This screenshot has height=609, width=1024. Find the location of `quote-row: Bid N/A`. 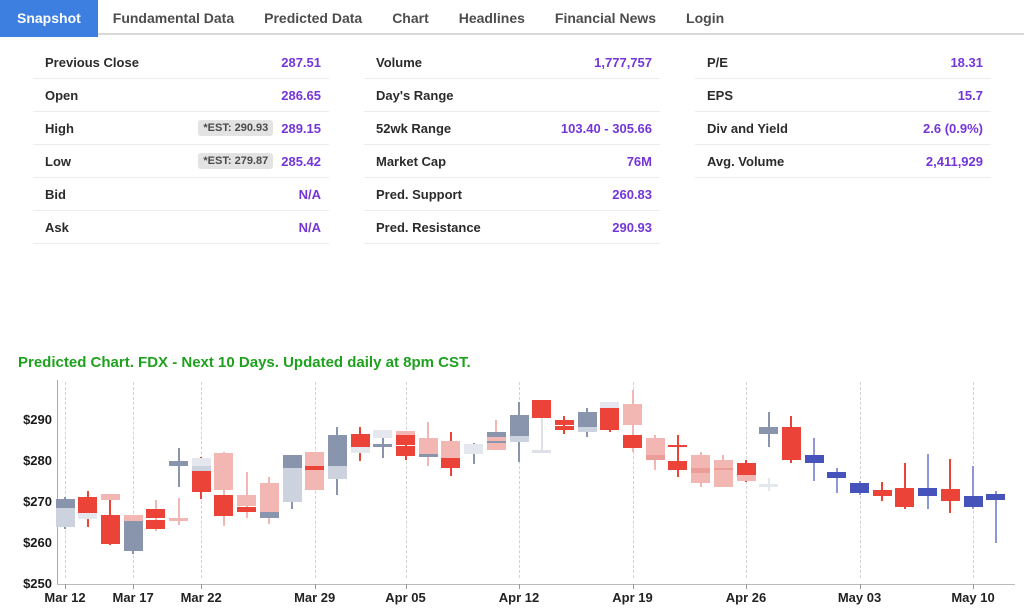

quote-row: Bid N/A is located at coordinates (181, 194).